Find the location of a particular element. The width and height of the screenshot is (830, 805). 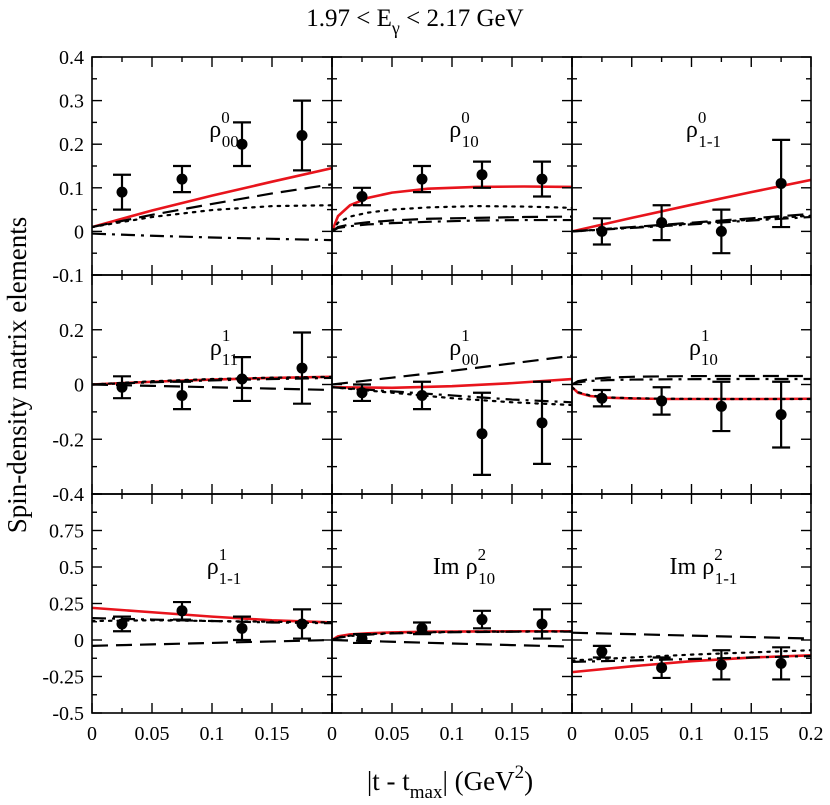

x-axis-label: |t - tmax| (GeV2) is located at coordinates (450, 782).